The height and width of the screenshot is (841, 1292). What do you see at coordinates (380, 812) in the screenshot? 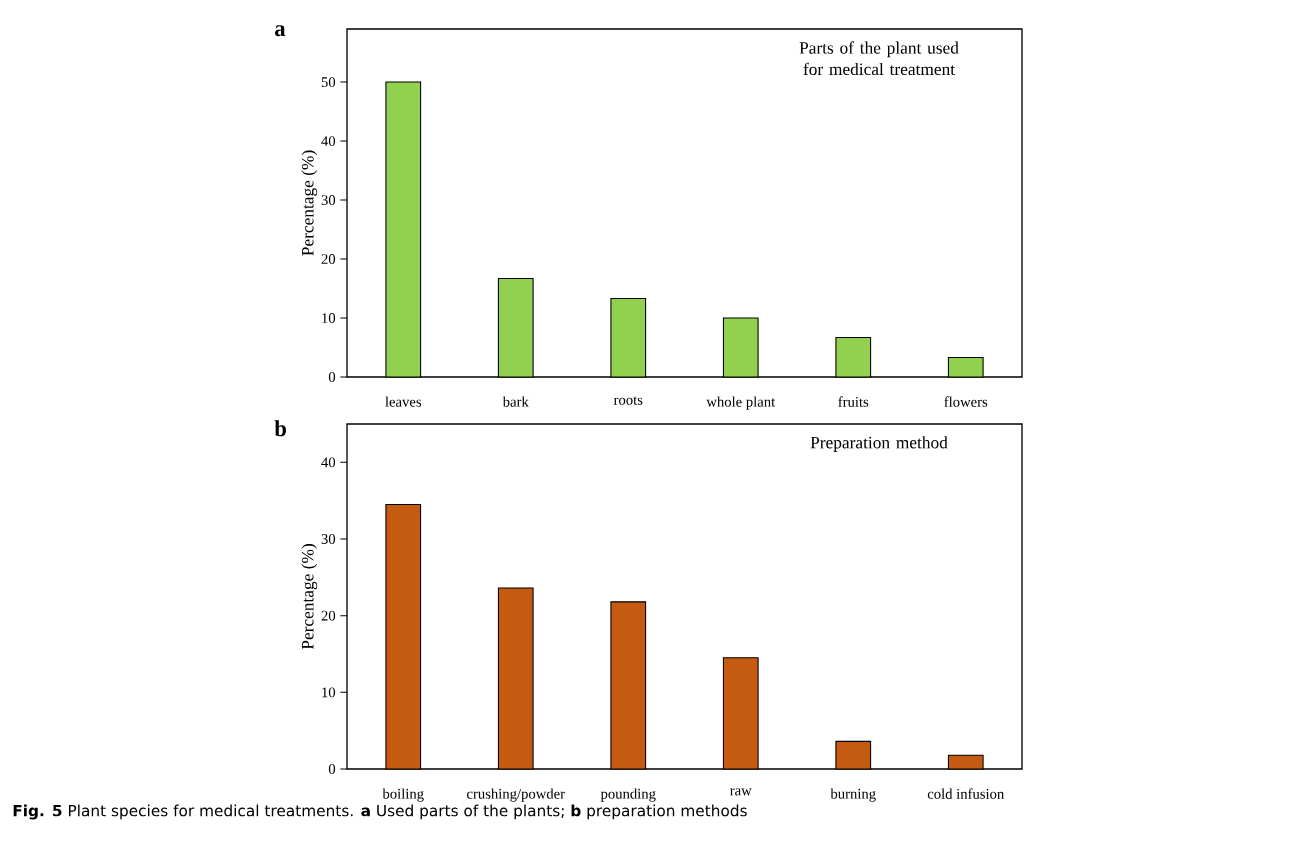
I see `text: Fig. 5 Plant species for medical treatments. a Used parts of the plants; b preparation methods` at bounding box center [380, 812].